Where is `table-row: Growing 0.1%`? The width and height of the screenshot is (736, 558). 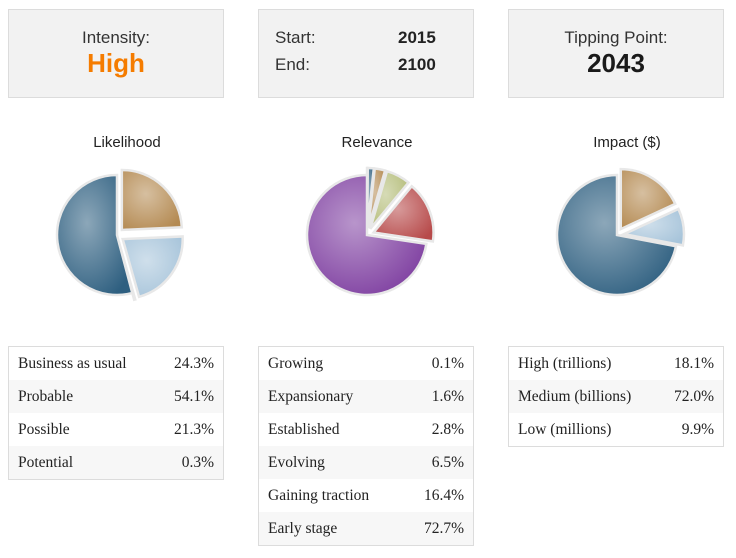 table-row: Growing 0.1% is located at coordinates (366, 364).